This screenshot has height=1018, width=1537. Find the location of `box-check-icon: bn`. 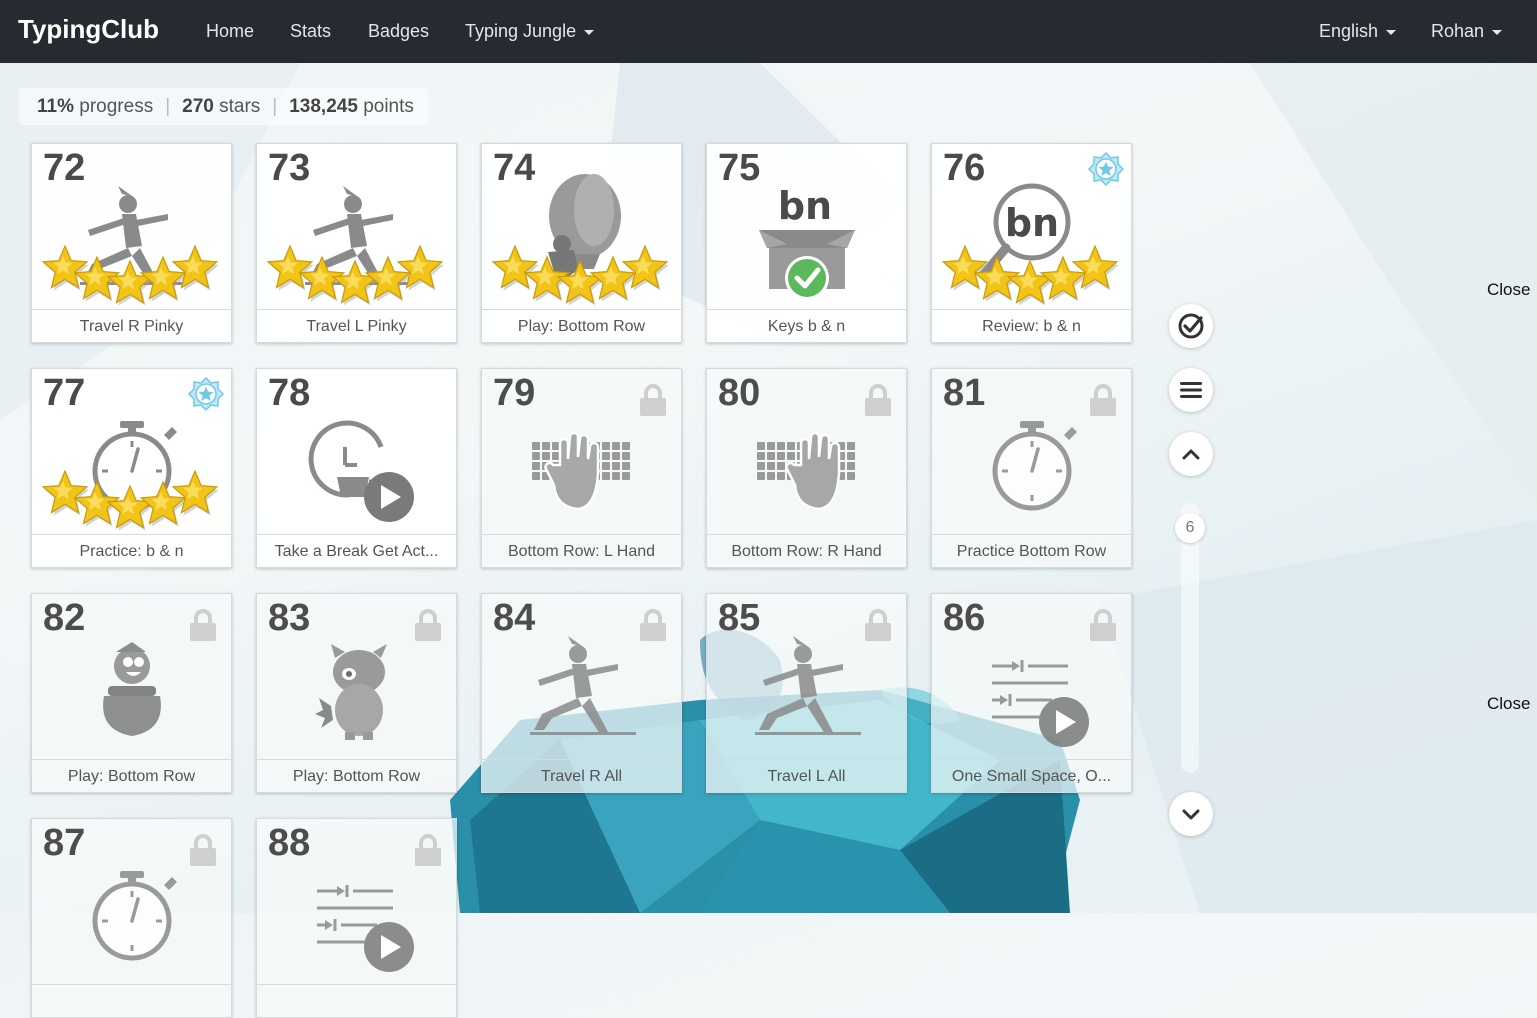

box-check-icon: bn is located at coordinates (807, 242).